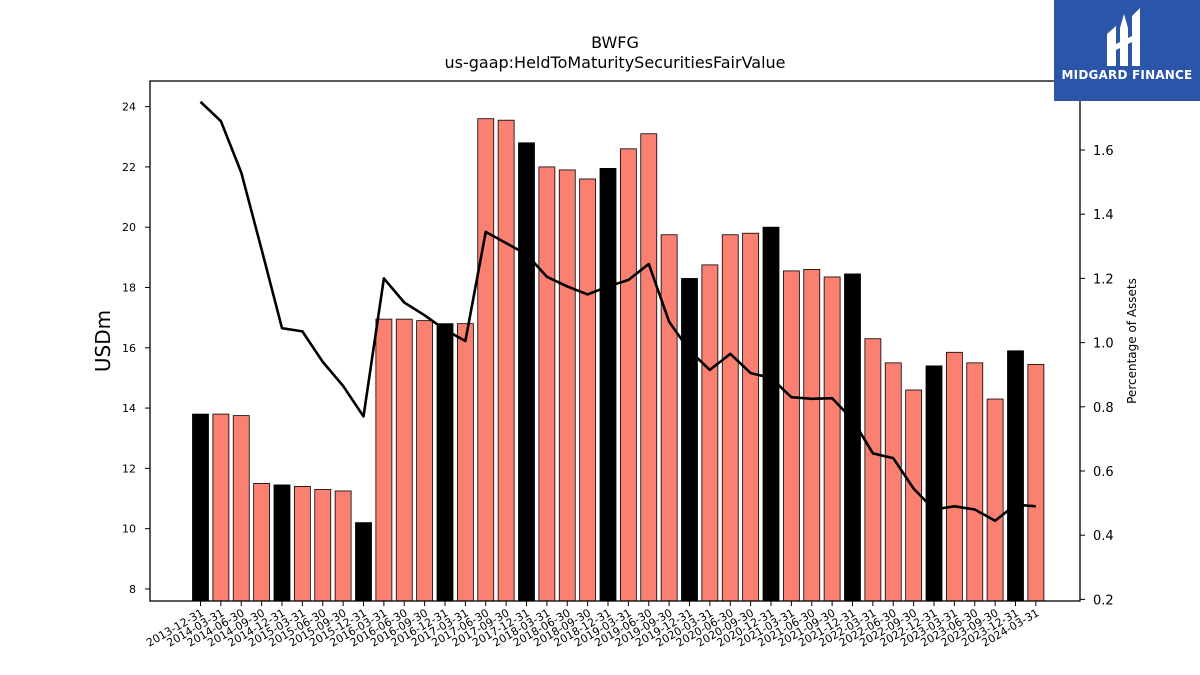 This screenshot has height=675, width=1200. What do you see at coordinates (103, 341) in the screenshot?
I see `y-axis-label: USDm` at bounding box center [103, 341].